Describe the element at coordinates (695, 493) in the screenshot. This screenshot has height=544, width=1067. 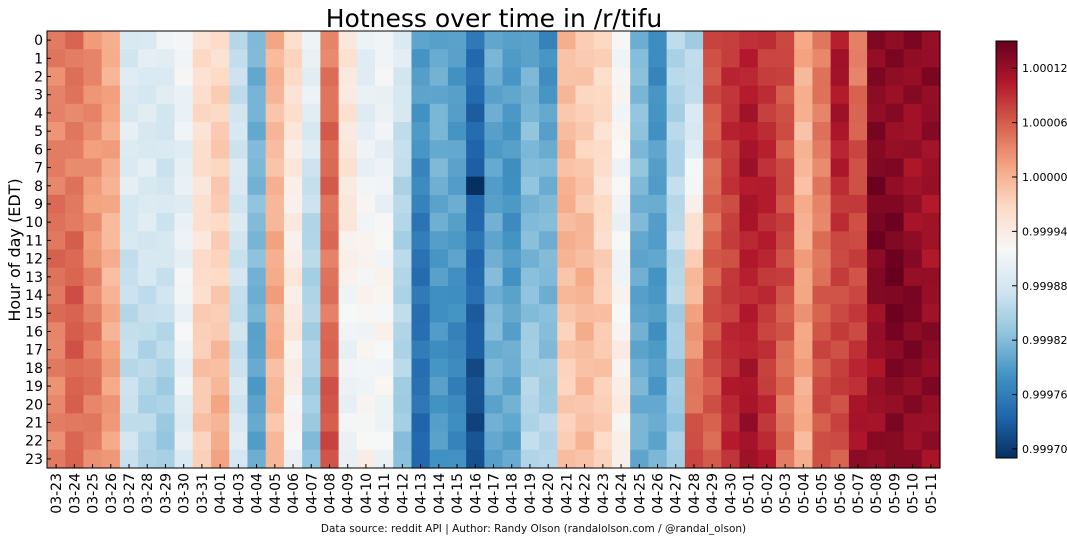
I see `x-tick-label: 04-28` at that location.